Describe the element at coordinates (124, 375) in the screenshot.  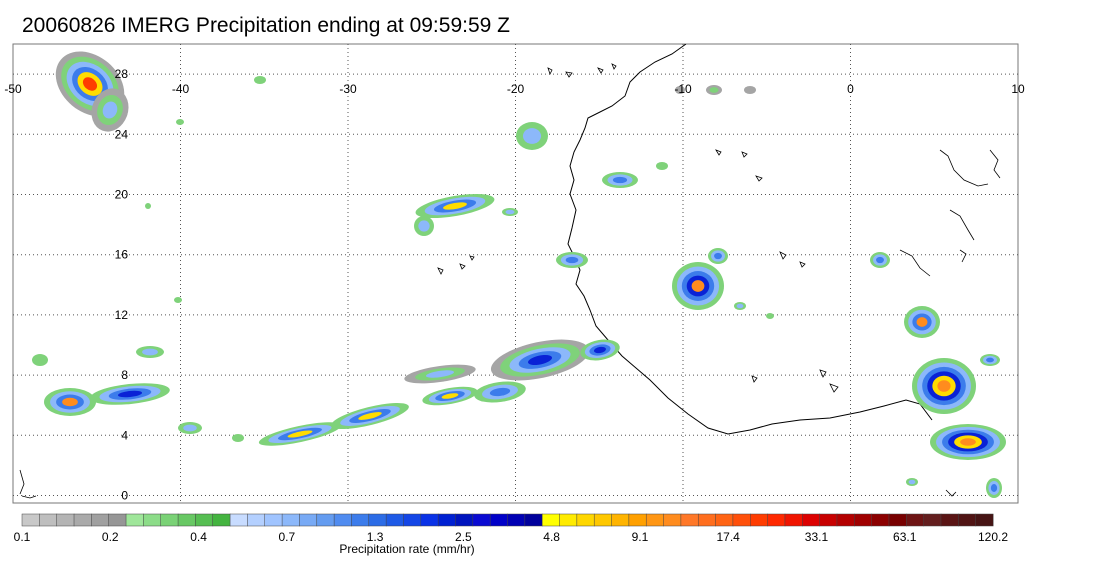
I see `lat-tick-label: 8` at that location.